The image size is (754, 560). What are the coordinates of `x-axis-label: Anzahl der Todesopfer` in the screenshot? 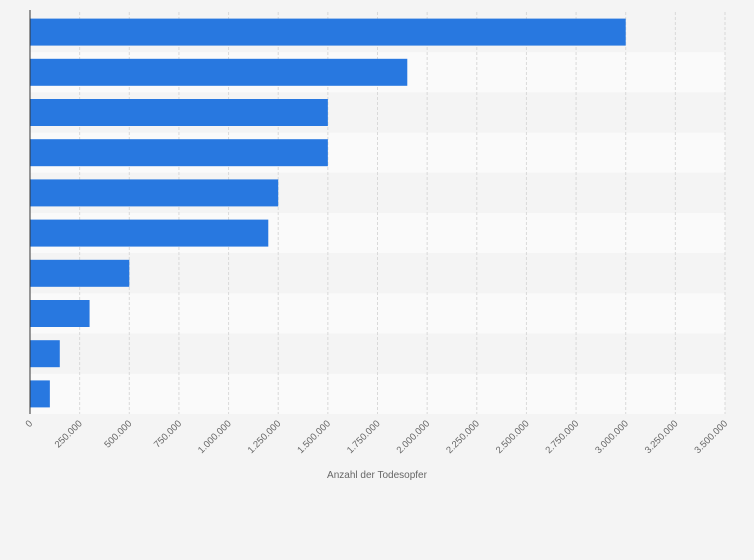 It's located at (377, 475).